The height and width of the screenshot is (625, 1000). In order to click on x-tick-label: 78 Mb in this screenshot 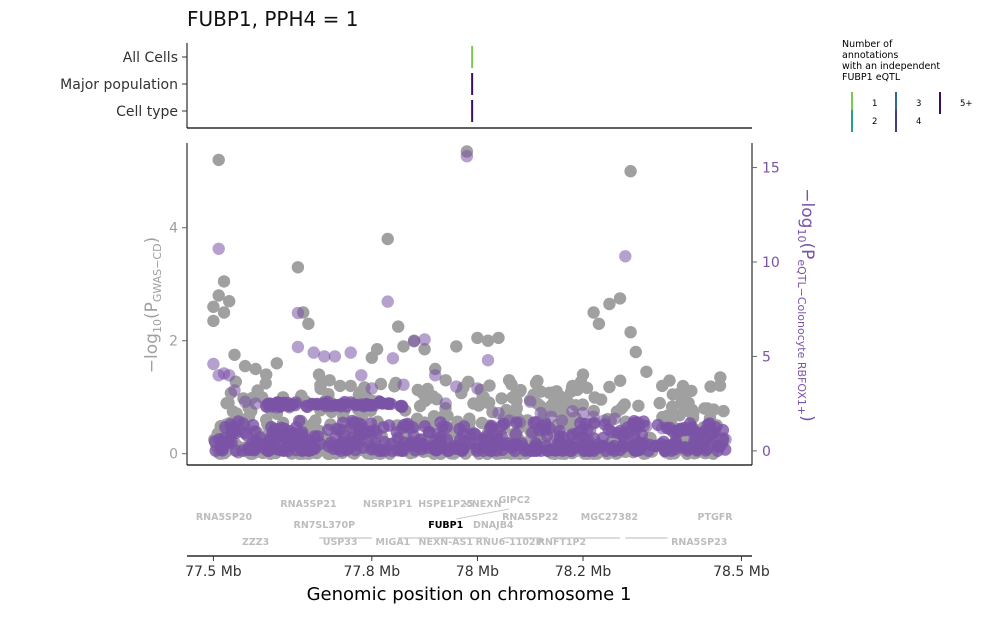, I will do `click(477, 572)`.